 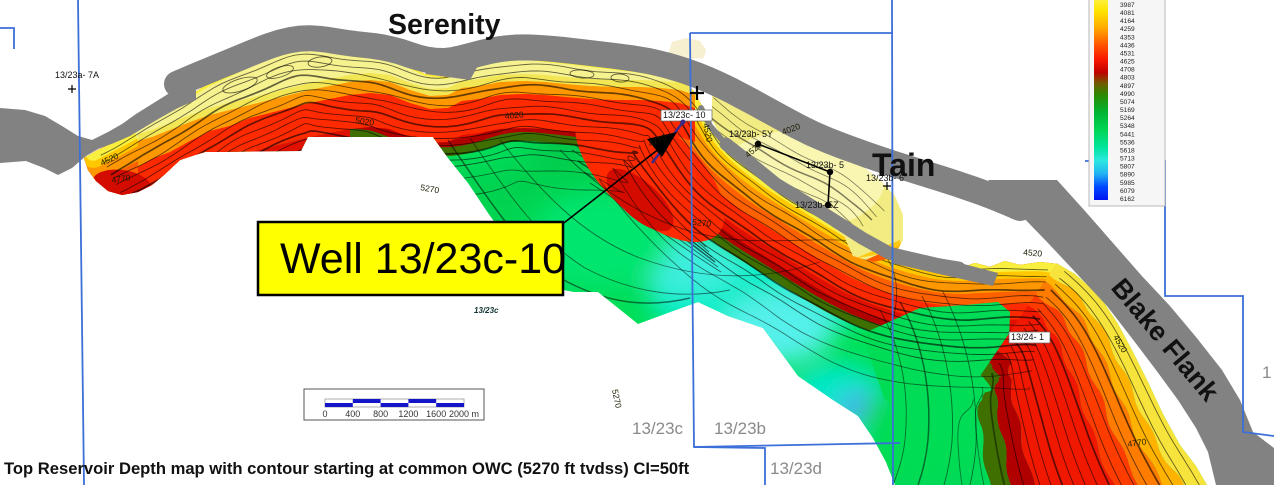 I want to click on svg-text: 4436, so click(x=1127, y=45).